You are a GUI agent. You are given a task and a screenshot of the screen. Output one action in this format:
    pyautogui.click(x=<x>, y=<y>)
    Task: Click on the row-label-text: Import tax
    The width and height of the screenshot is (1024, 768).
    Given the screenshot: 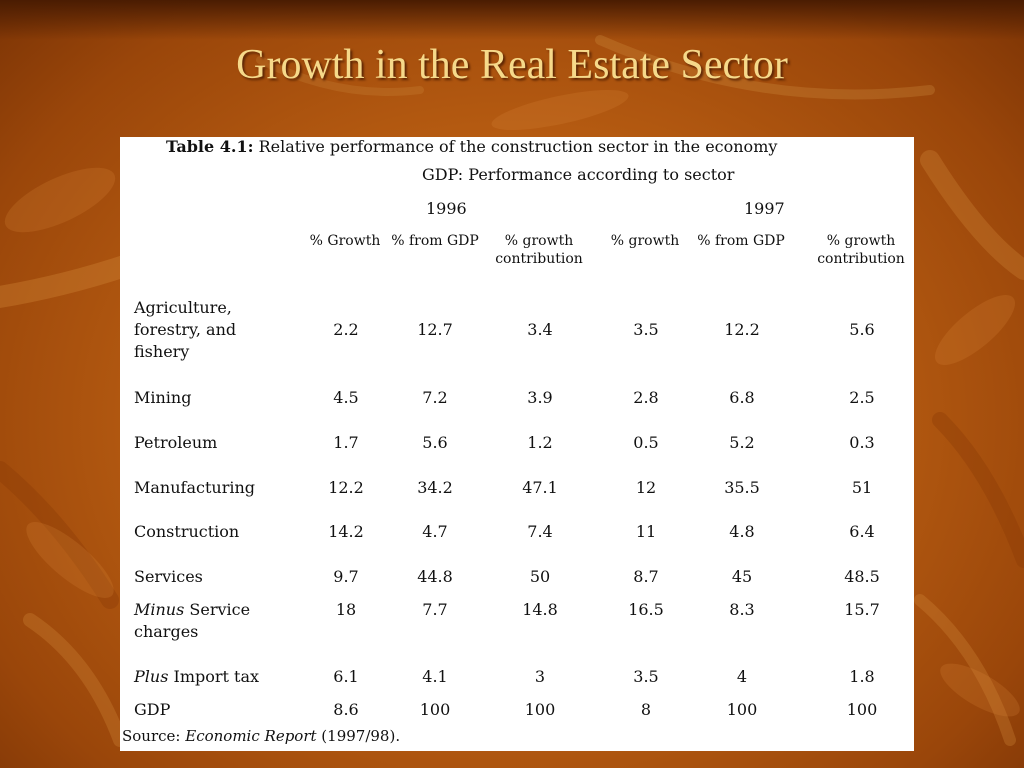 What is the action you would take?
    pyautogui.click(x=213, y=676)
    